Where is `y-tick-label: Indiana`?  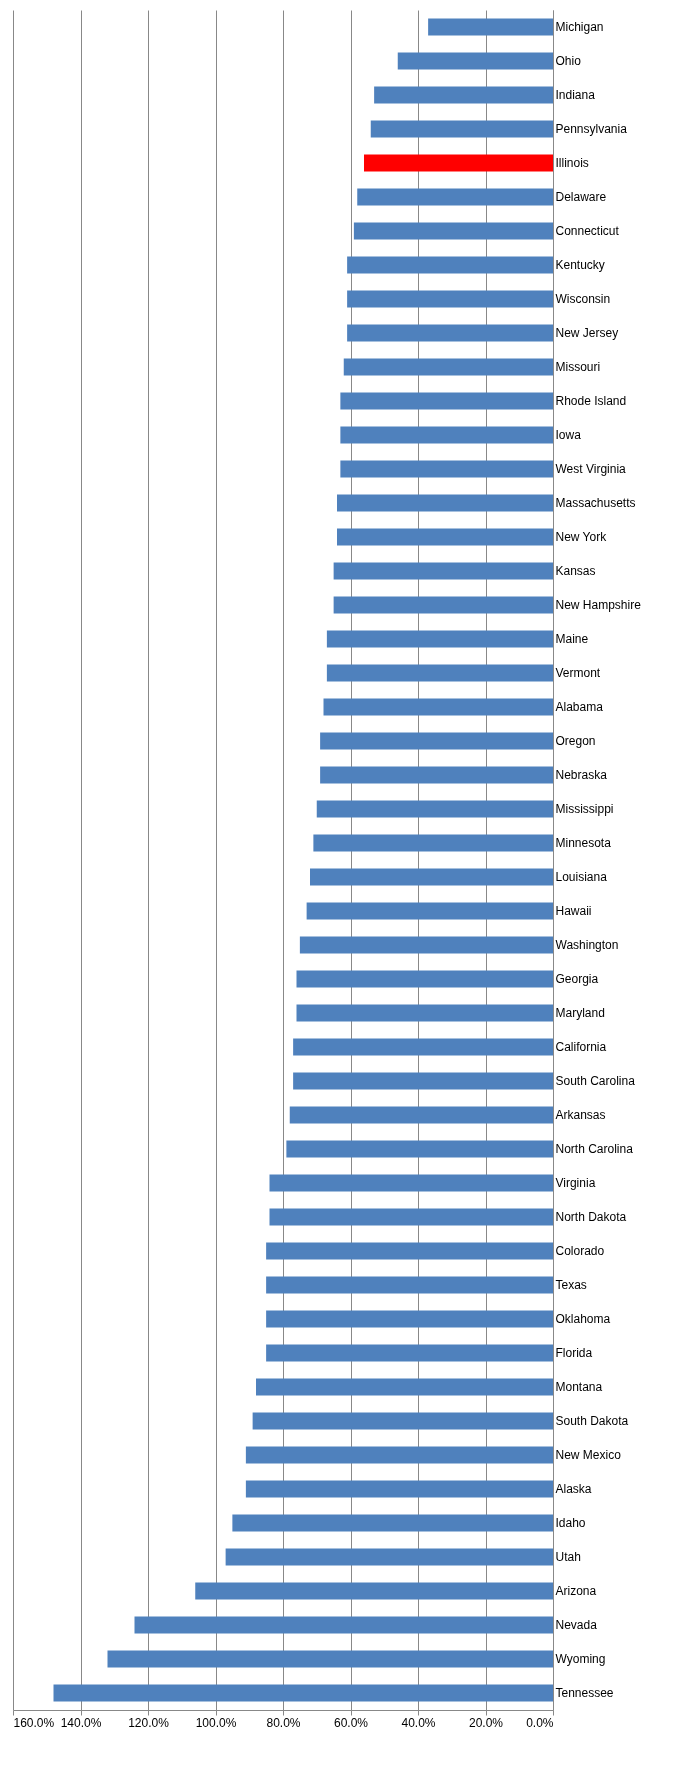
y-tick-label: Indiana is located at coordinates (575, 95).